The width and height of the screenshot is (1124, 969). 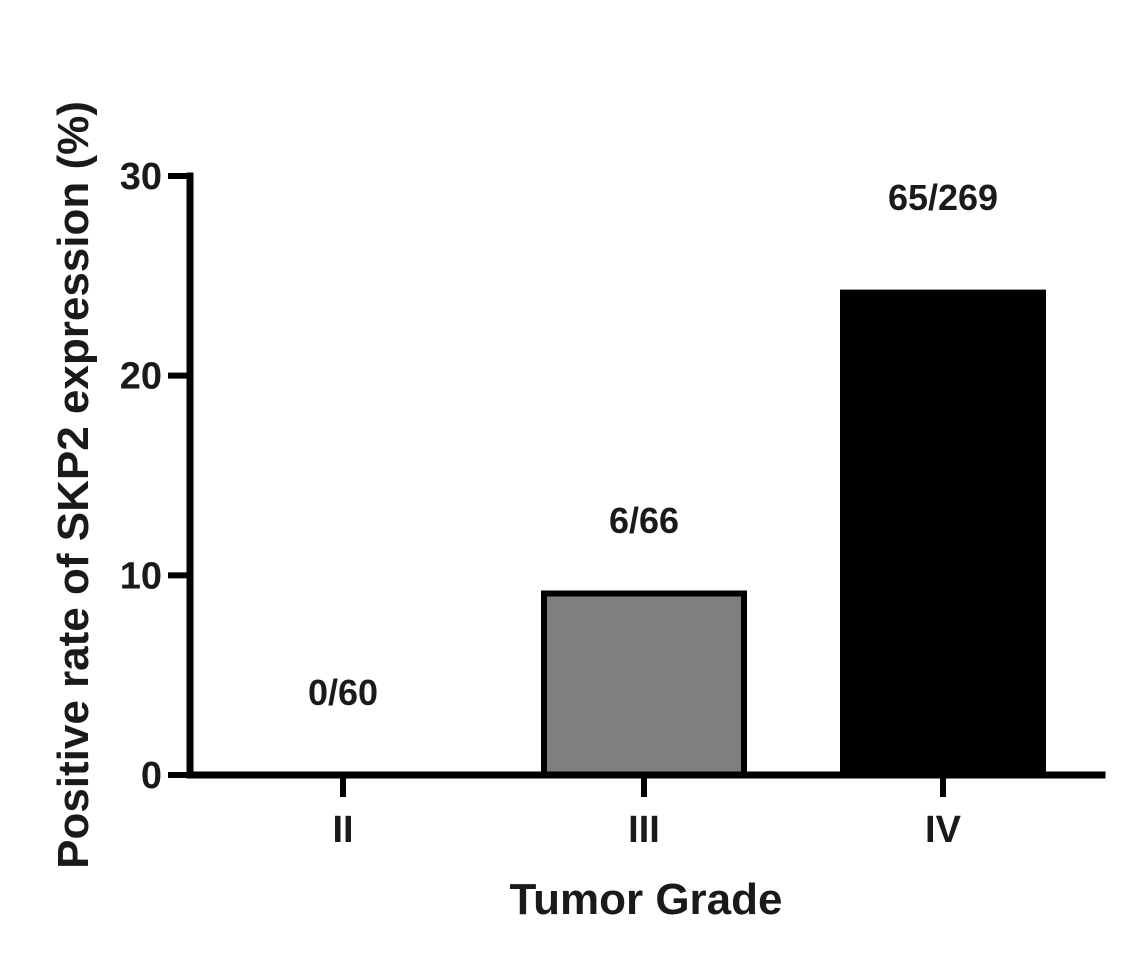 I want to click on x-tick-label: IV, so click(x=943, y=830).